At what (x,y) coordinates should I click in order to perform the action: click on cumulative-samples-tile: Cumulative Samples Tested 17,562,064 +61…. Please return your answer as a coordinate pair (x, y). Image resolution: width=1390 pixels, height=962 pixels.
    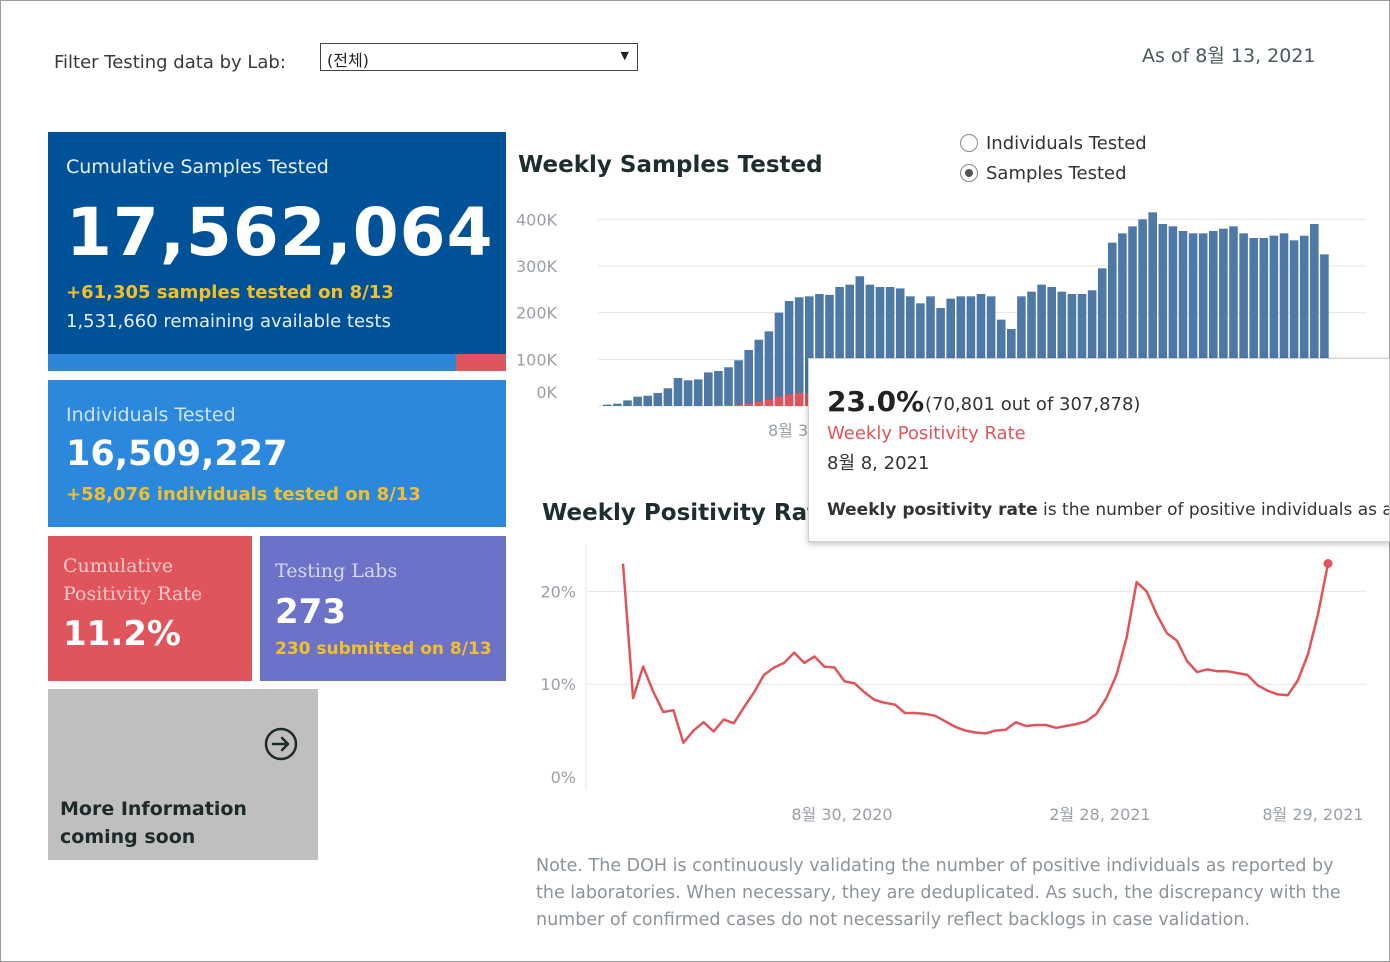
    Looking at the image, I should click on (277, 243).